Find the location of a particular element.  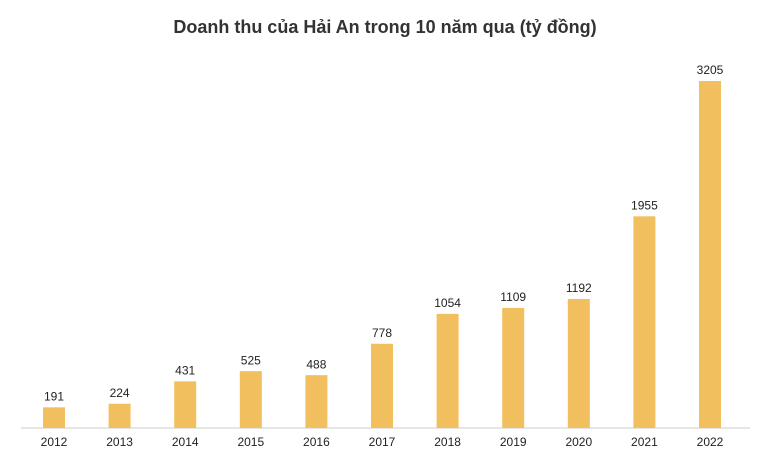

x-tick-label: 2020 is located at coordinates (578, 442).